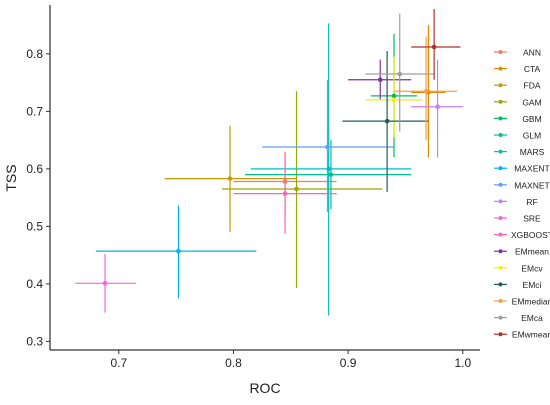  Describe the element at coordinates (532, 252) in the screenshot. I see `legend-label: EMmean` at that location.